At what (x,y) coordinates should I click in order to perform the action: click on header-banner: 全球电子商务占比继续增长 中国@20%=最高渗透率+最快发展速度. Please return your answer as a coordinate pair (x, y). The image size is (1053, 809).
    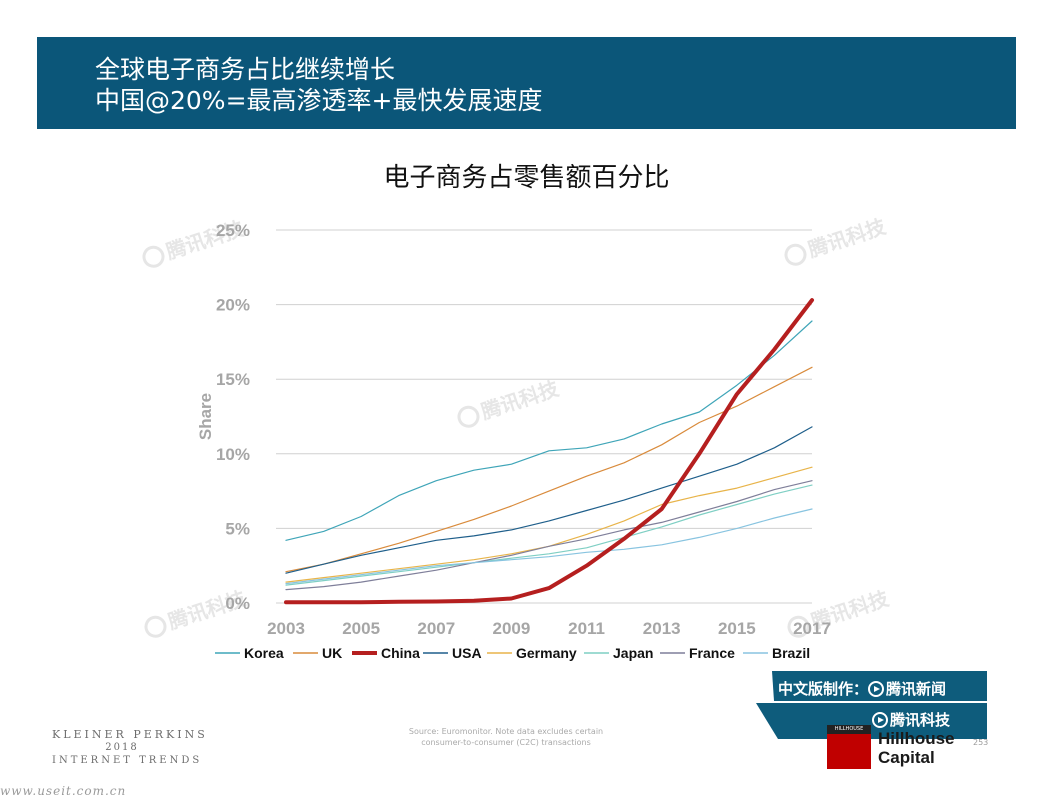
    Looking at the image, I should click on (526, 83).